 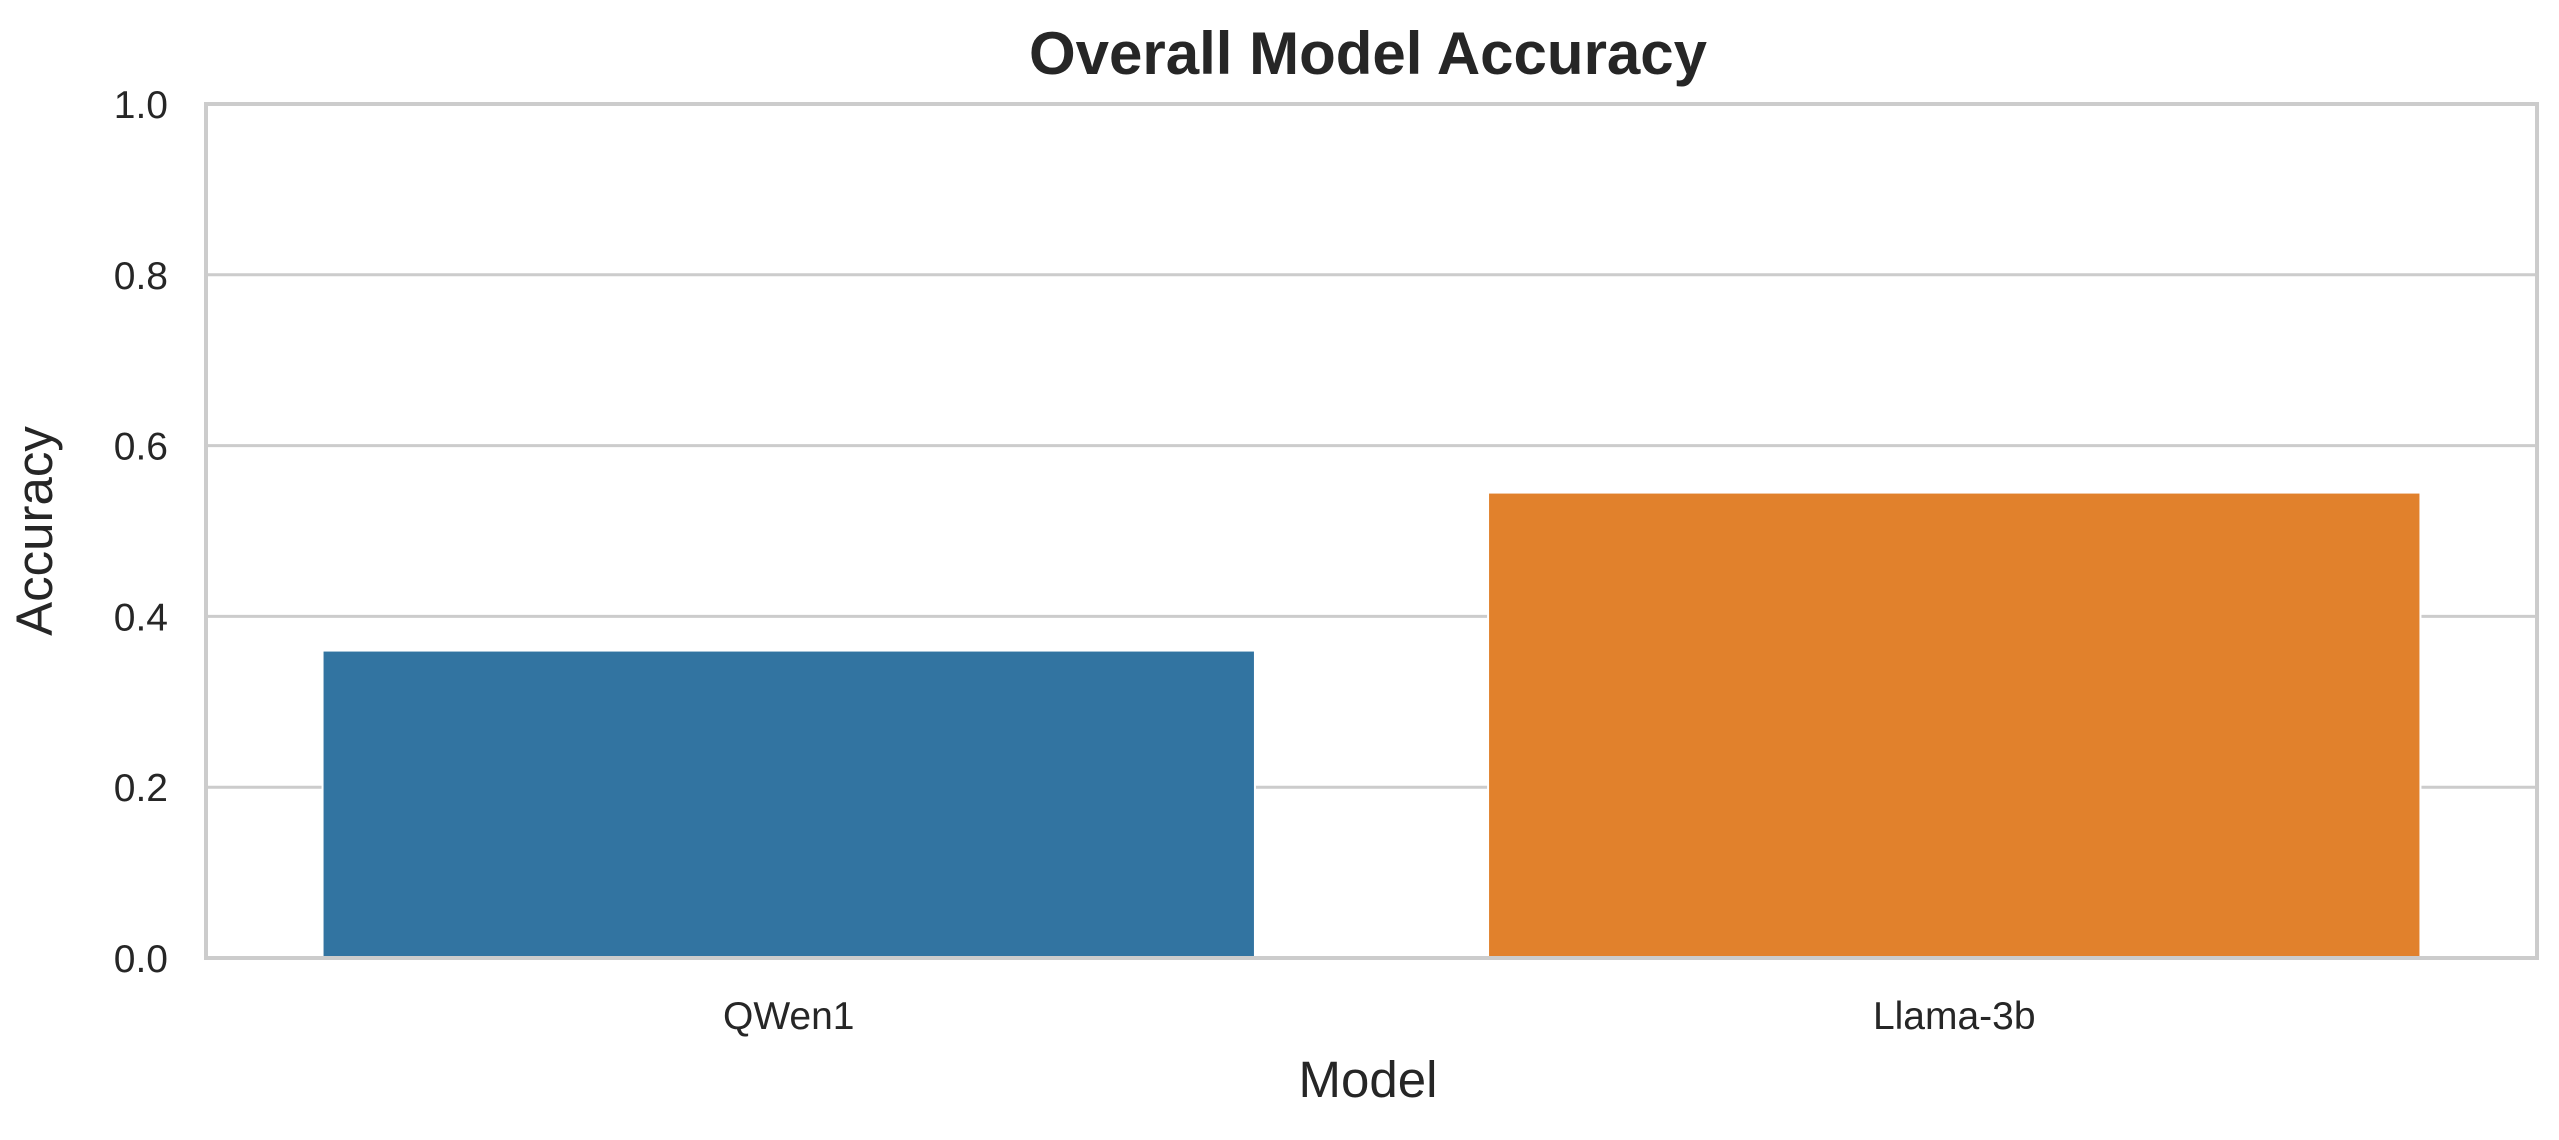 I want to click on y-tick-label: 0.6, so click(x=141, y=447).